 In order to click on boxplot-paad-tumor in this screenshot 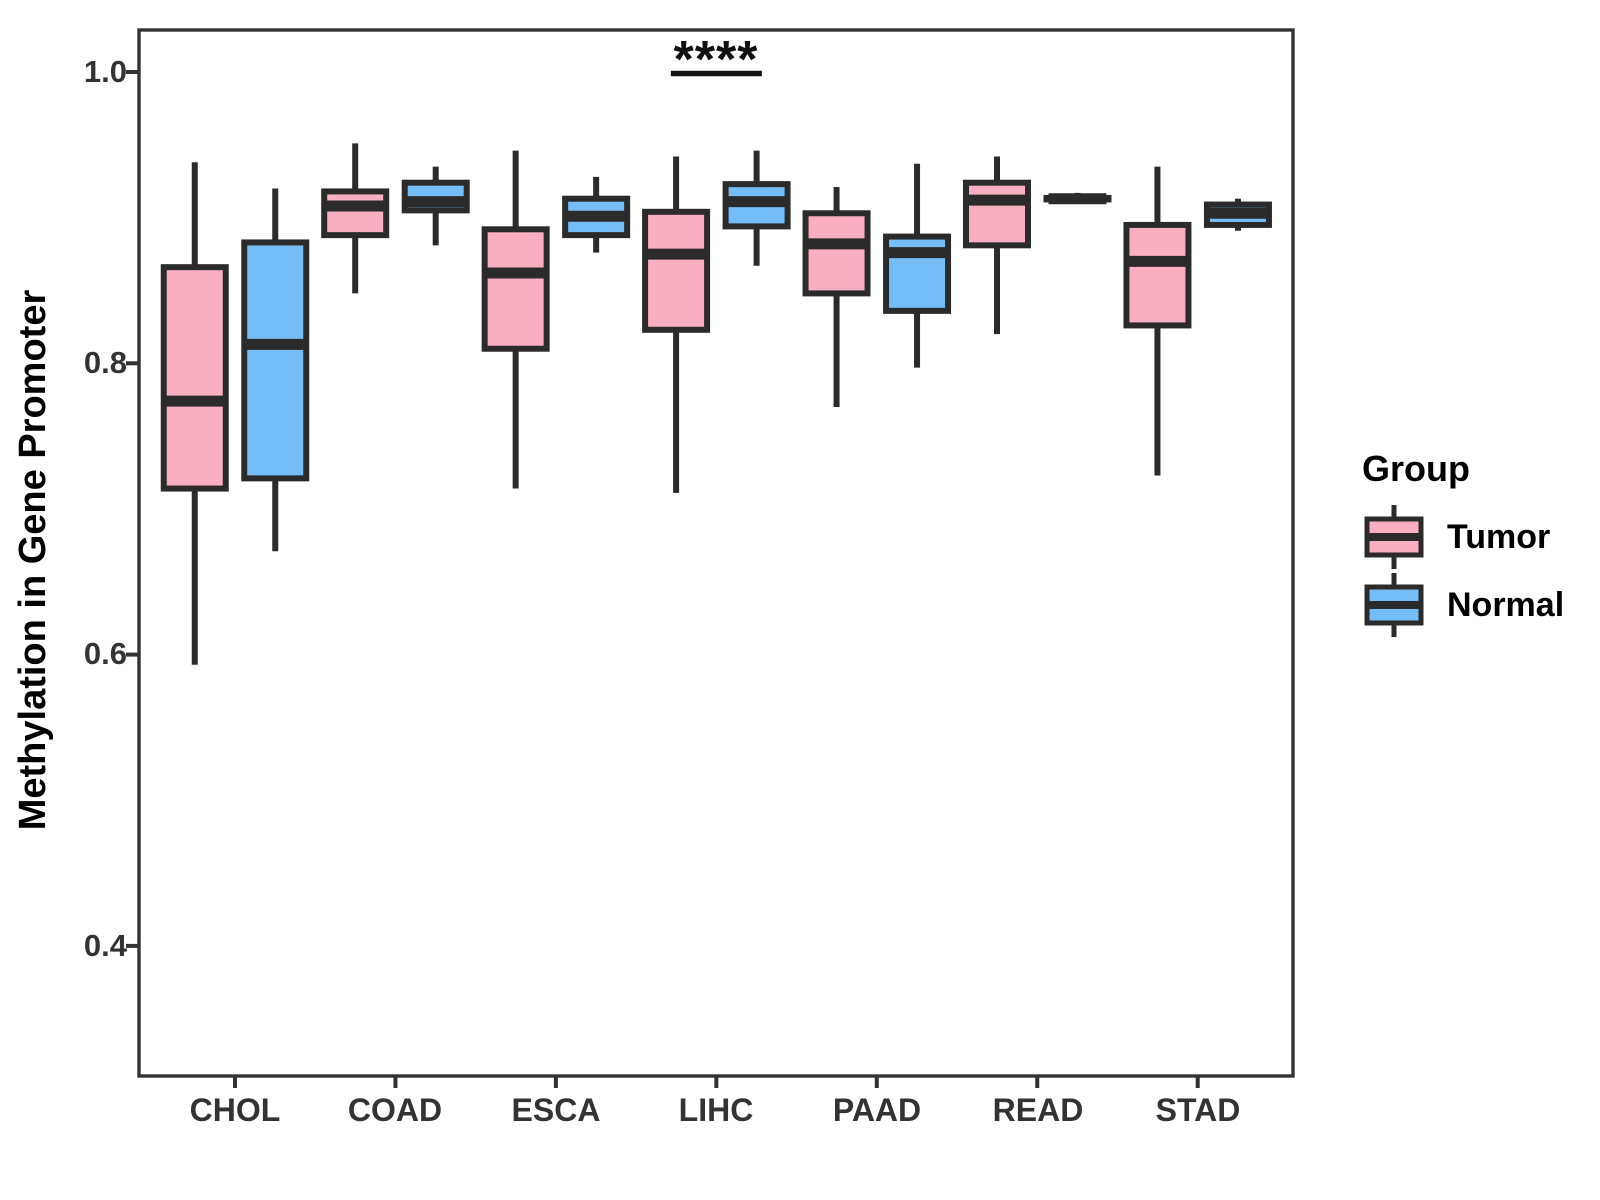, I will do `click(836, 297)`.